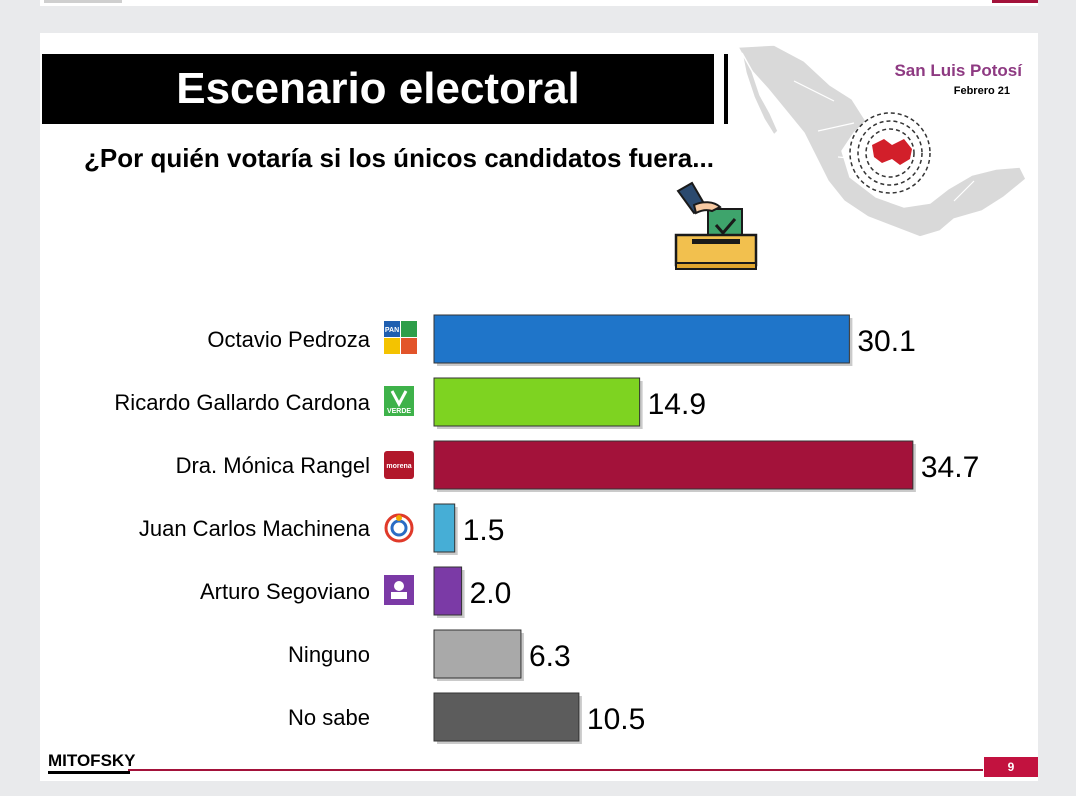 This screenshot has width=1076, height=796. I want to click on morena-icon, so click(399, 465).